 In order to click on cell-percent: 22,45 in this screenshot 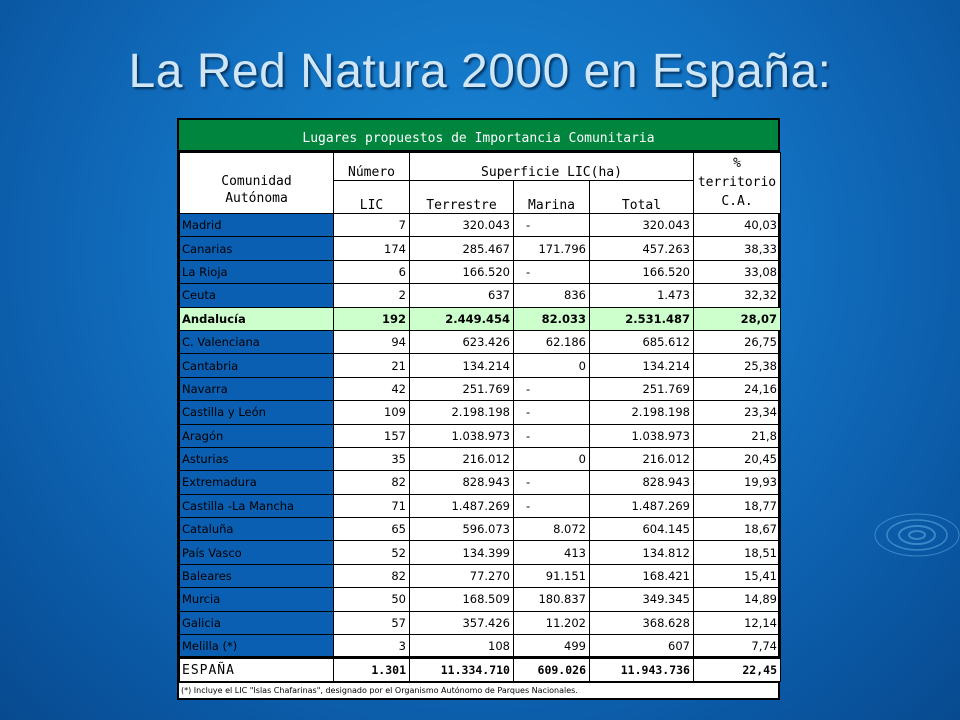, I will do `click(737, 669)`.